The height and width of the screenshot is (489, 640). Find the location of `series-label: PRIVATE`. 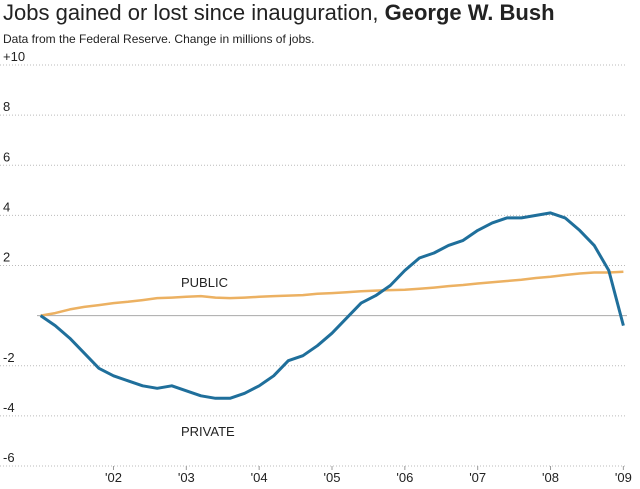

series-label: PRIVATE is located at coordinates (208, 431).